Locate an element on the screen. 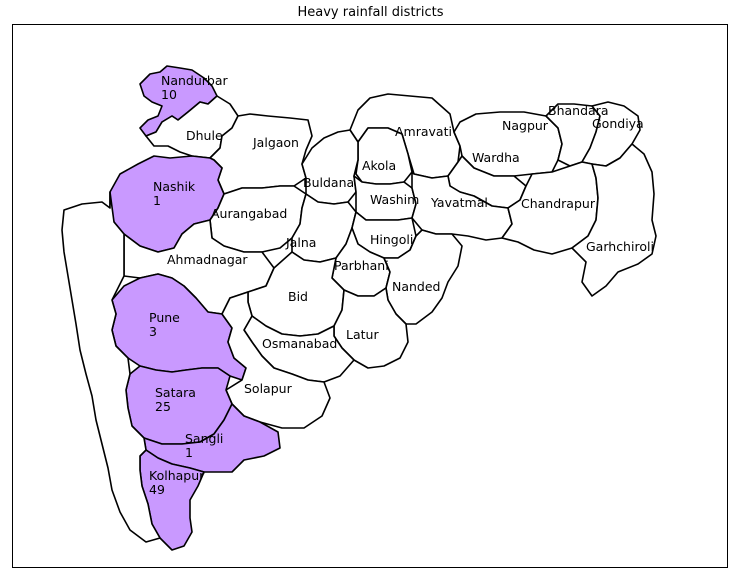 The image size is (741, 577). label-solapur: Solapur is located at coordinates (268, 388).